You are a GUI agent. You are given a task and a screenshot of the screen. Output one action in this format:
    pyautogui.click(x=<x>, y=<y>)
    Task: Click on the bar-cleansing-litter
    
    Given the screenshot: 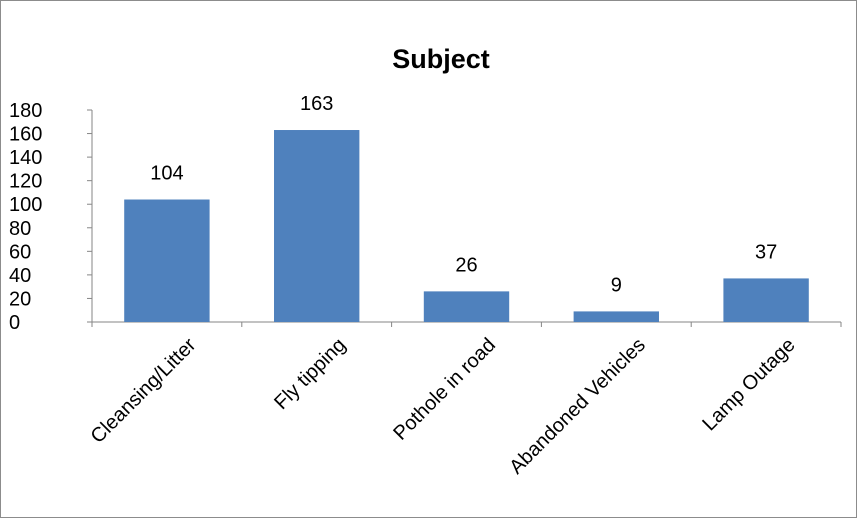 What is the action you would take?
    pyautogui.click(x=167, y=260)
    